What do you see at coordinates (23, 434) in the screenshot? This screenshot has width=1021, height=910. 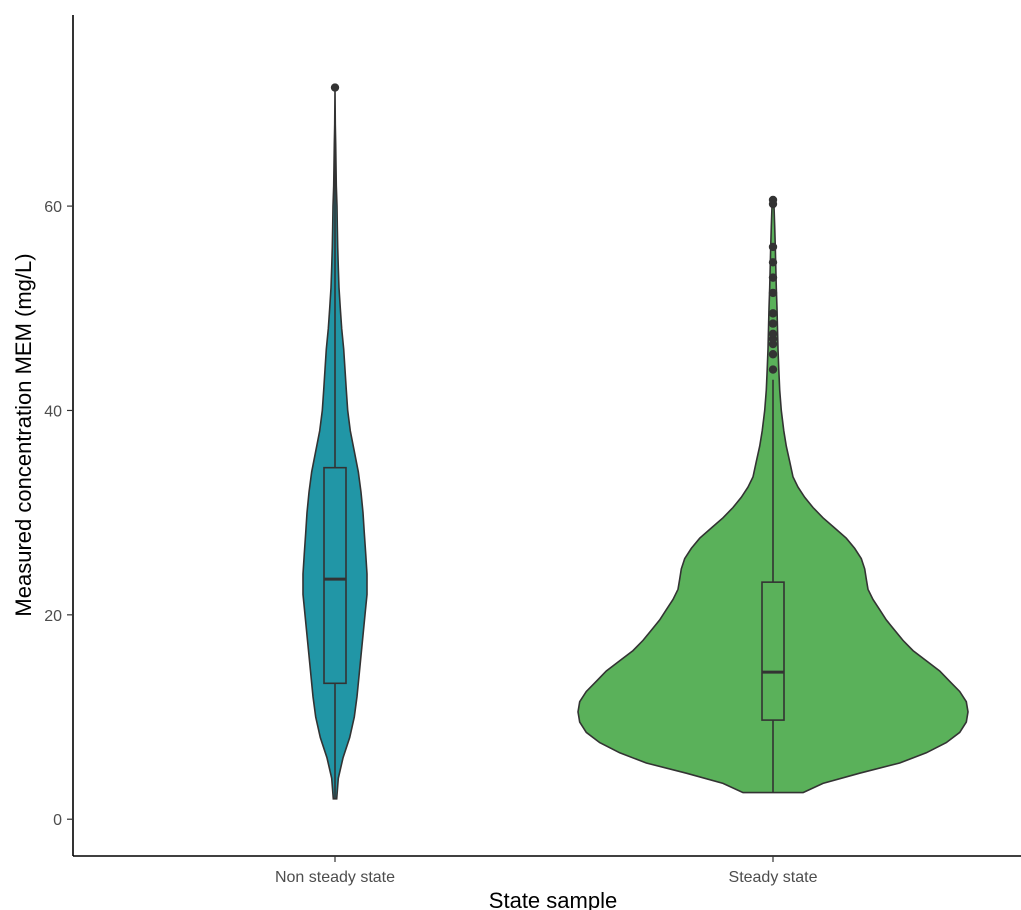 I see `y-axis-title: Measured concentration MEM (mg/L)` at bounding box center [23, 434].